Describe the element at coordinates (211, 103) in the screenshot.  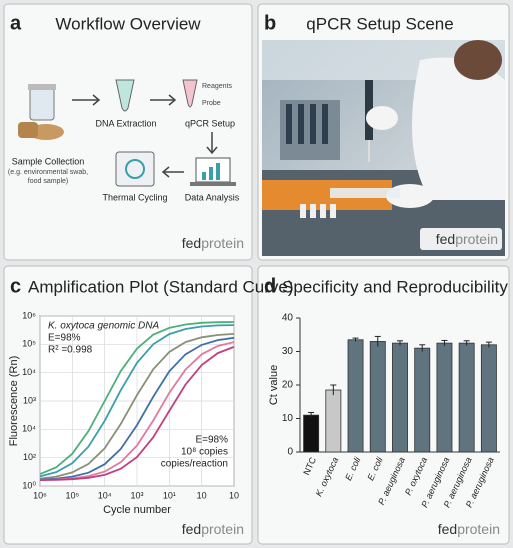
I see `tube-label: Probe` at that location.